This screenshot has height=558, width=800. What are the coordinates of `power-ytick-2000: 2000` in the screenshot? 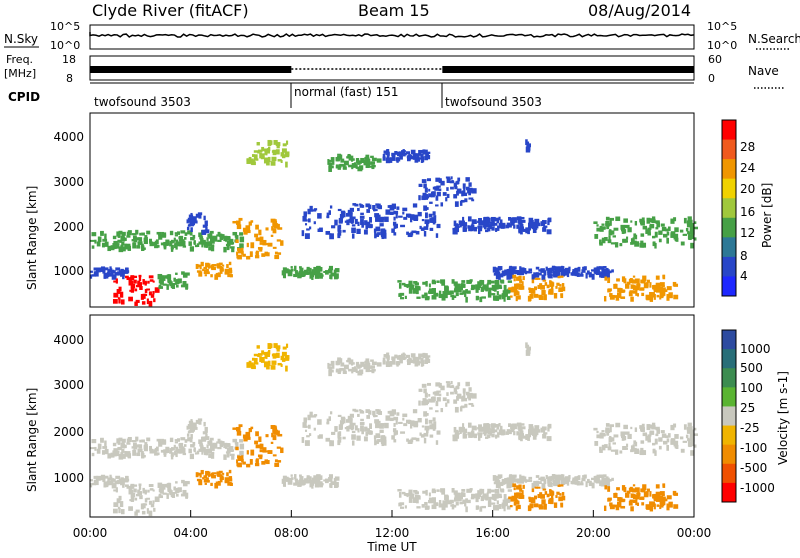 It's located at (68, 227).